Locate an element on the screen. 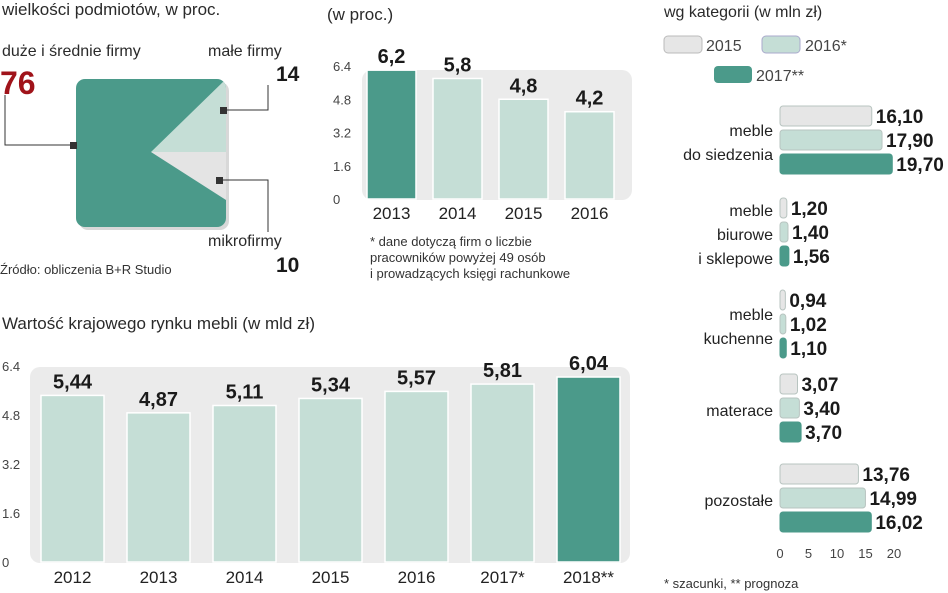 The width and height of the screenshot is (948, 593). mid-footnote-3: i prowadzących księgi rachunkowe is located at coordinates (470, 273).